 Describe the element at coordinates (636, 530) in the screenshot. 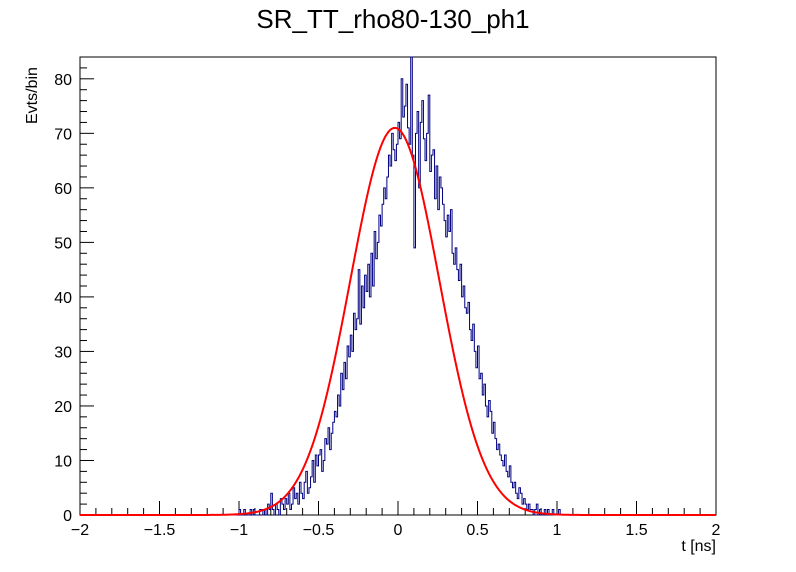

I see `x-tick-label: 1.5` at that location.